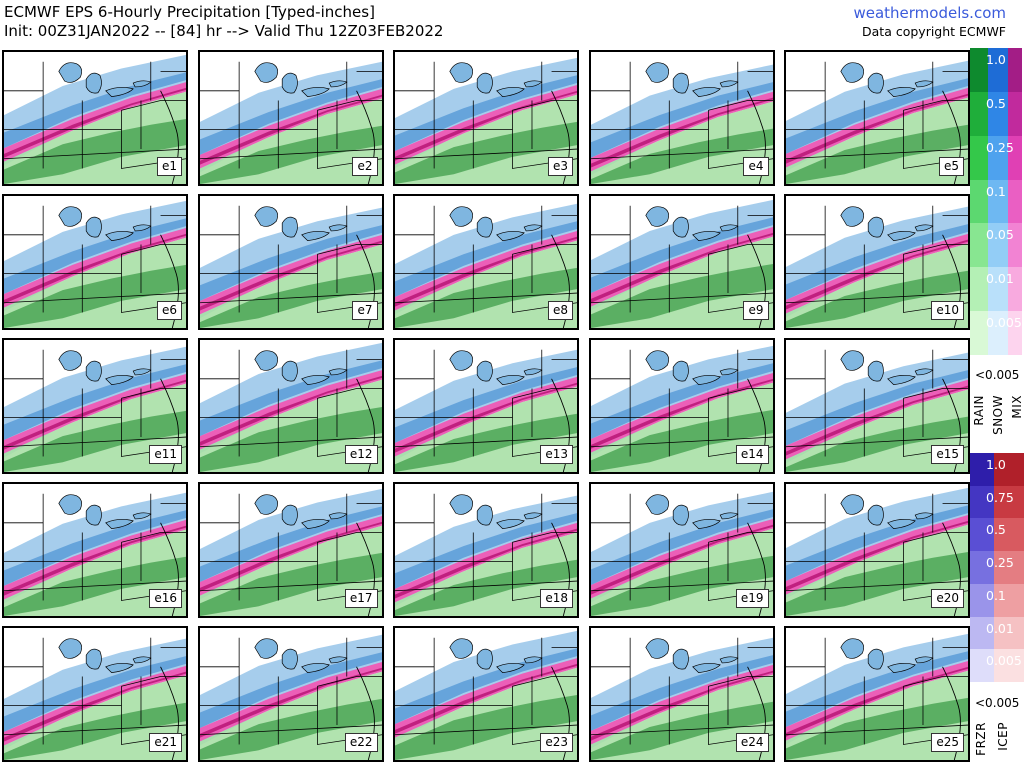  I want to click on member-label: e2, so click(365, 166).